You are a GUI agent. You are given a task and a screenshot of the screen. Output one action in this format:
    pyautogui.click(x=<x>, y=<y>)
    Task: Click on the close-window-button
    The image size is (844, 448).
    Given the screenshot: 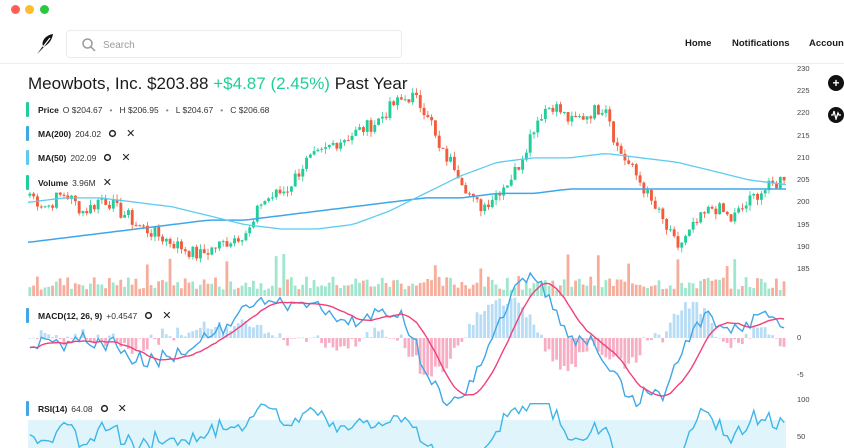 What is the action you would take?
    pyautogui.click(x=15, y=9)
    